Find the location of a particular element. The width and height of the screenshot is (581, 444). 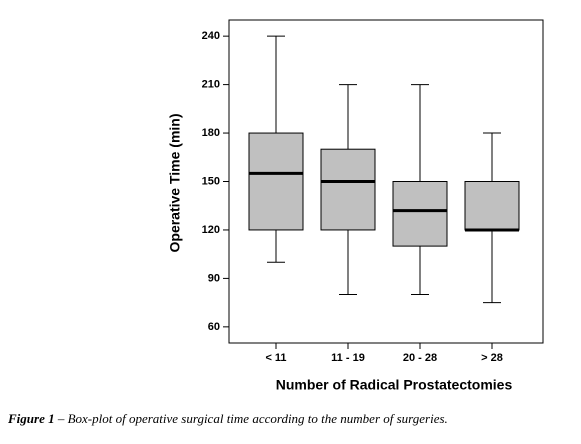

y-tick-label: 180 is located at coordinates (211, 133).